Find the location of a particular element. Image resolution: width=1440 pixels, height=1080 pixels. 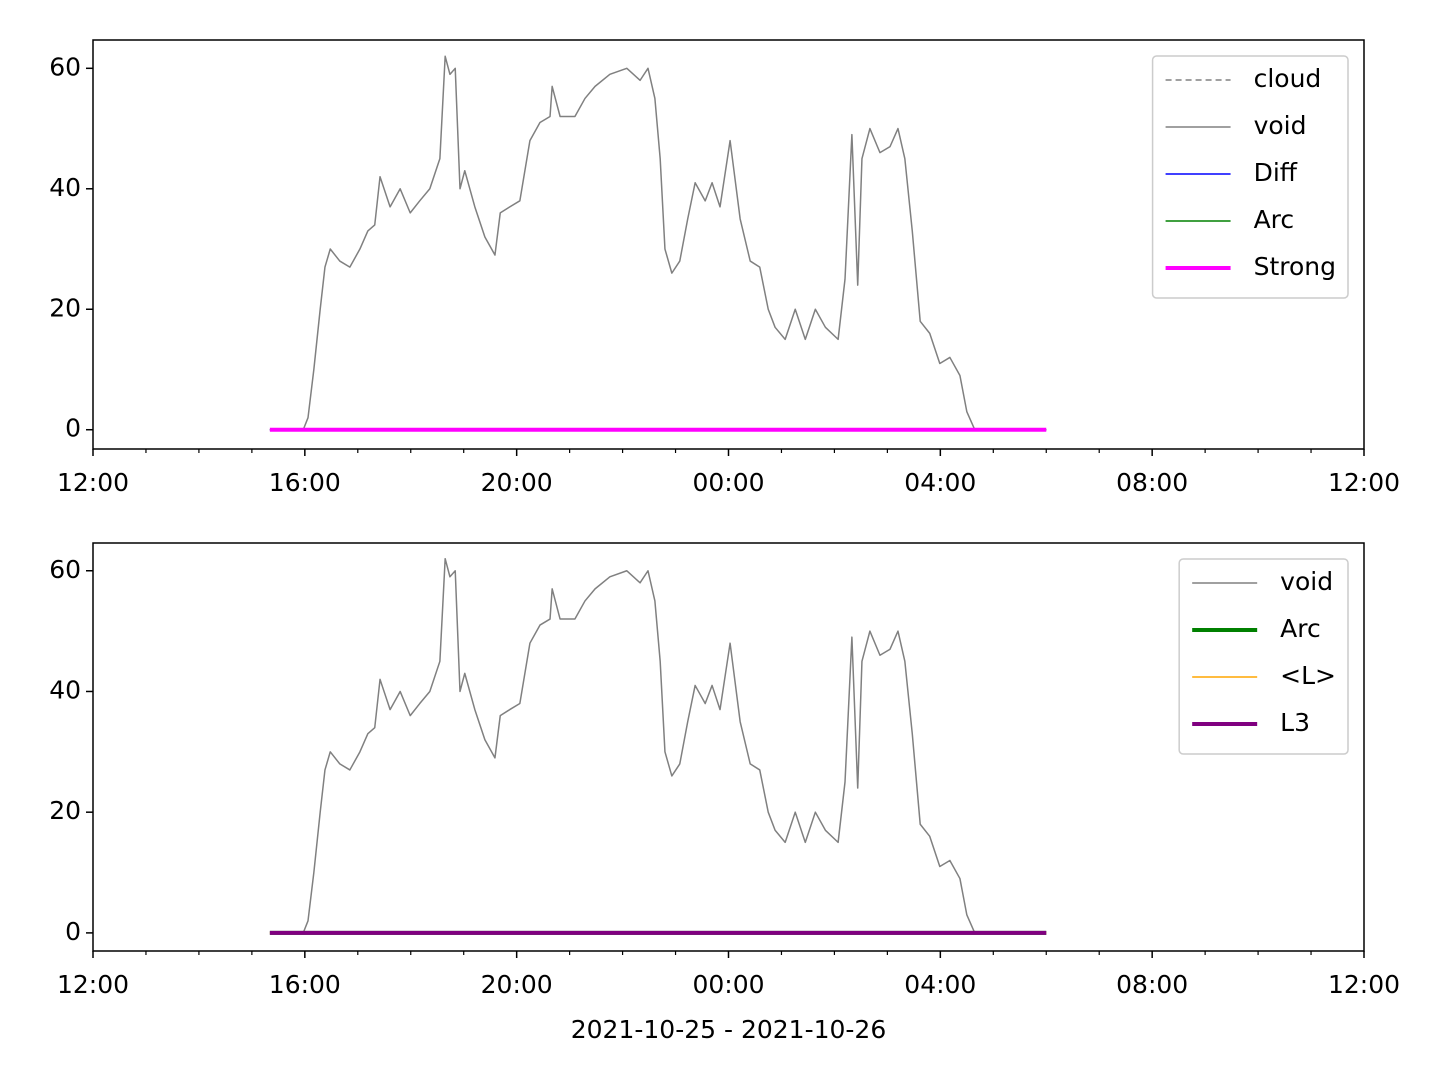

legend-label: cloud is located at coordinates (1288, 78).